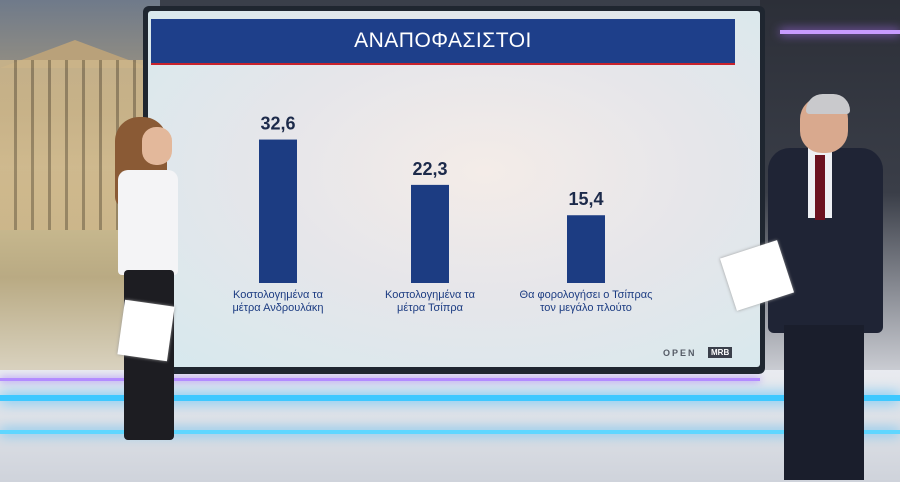 The height and width of the screenshot is (482, 900). Describe the element at coordinates (585, 199) in the screenshot. I see `bar-value-label-3: 15,4` at that location.